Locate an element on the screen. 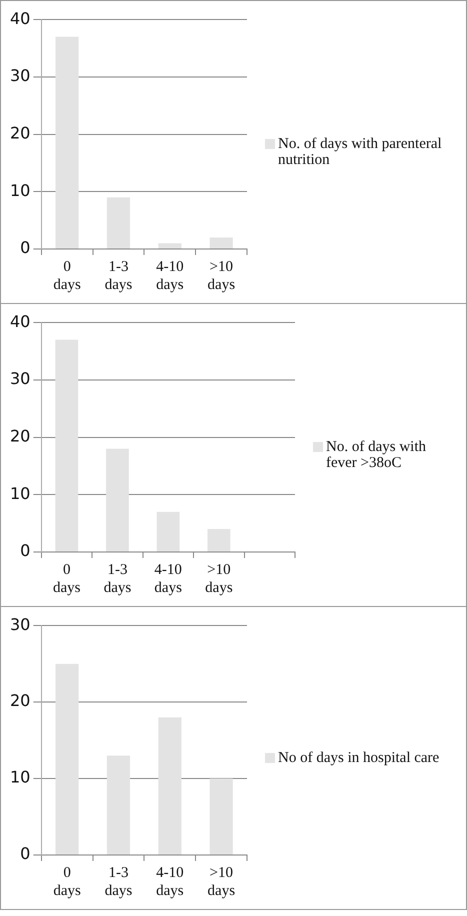 Image resolution: width=467 pixels, height=916 pixels. legend-label: No. of days with parenteral nutrition is located at coordinates (360, 152).